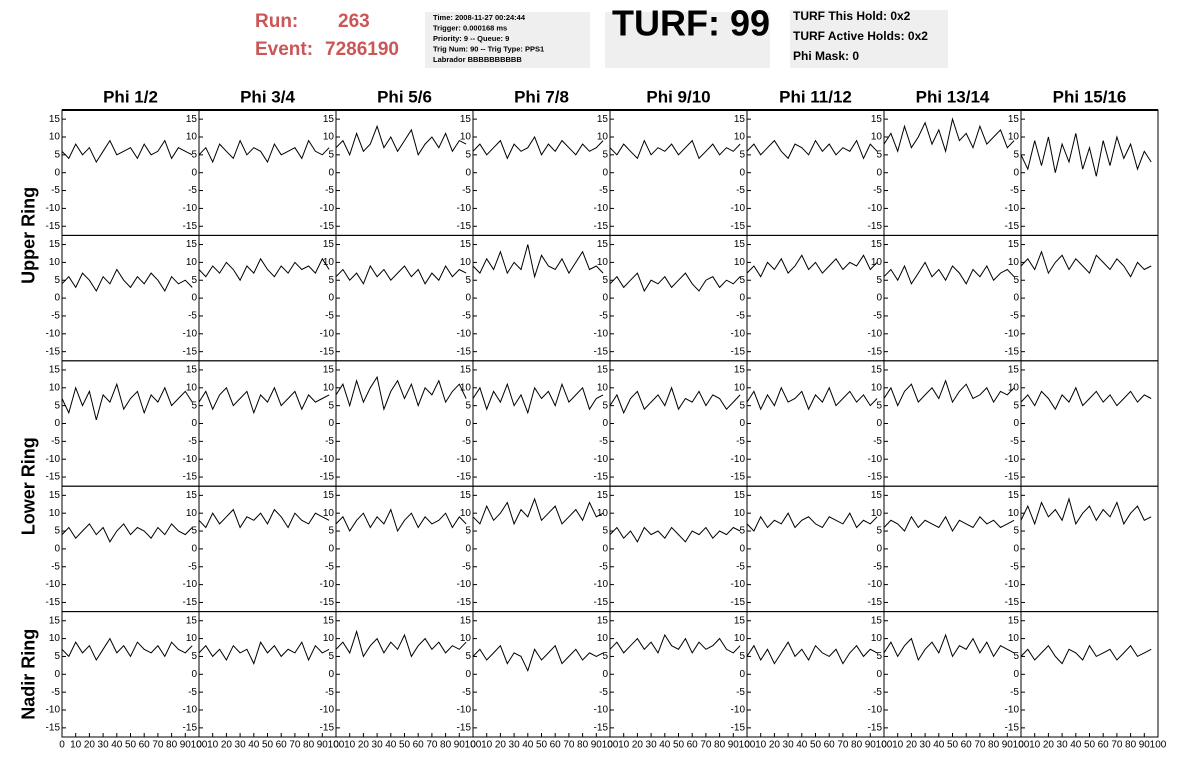 This screenshot has height=772, width=1196. Describe the element at coordinates (488, 48) in the screenshot. I see `info-line: Trig Num: 90 -- Trig Type: PPS1` at that location.